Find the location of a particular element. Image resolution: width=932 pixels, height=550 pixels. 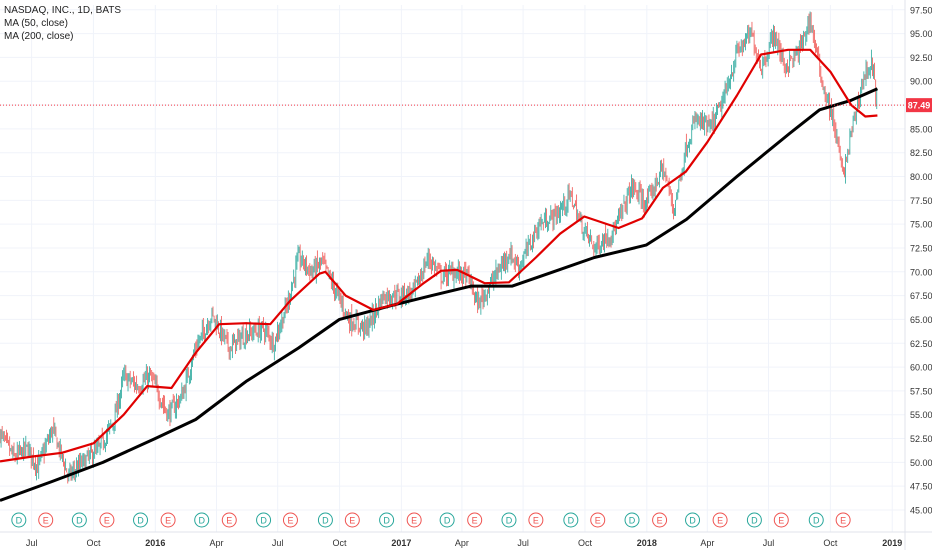

price-badge-bg is located at coordinates (919, 105).